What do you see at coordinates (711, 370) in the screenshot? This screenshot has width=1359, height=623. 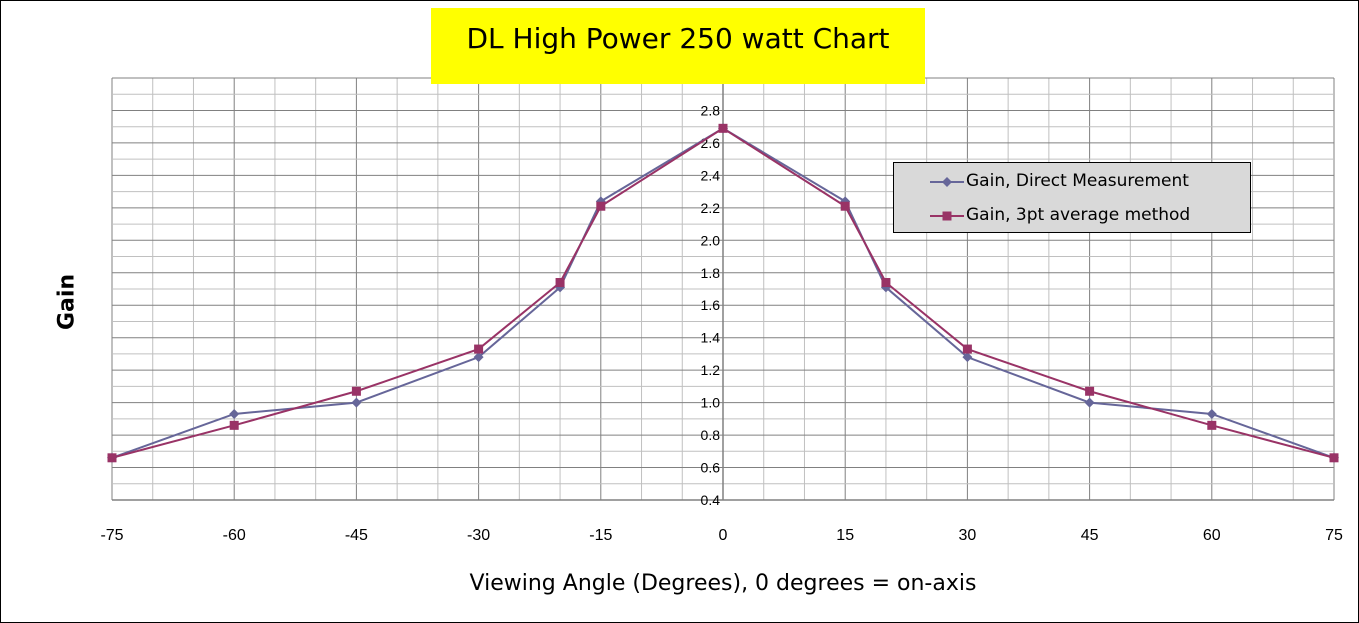 I see `y-tick-label: 1.2` at bounding box center [711, 370].